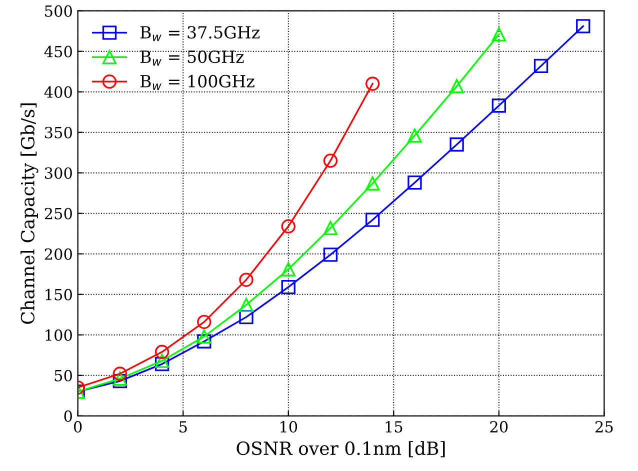  I want to click on y-tick-label: 400, so click(58, 92).